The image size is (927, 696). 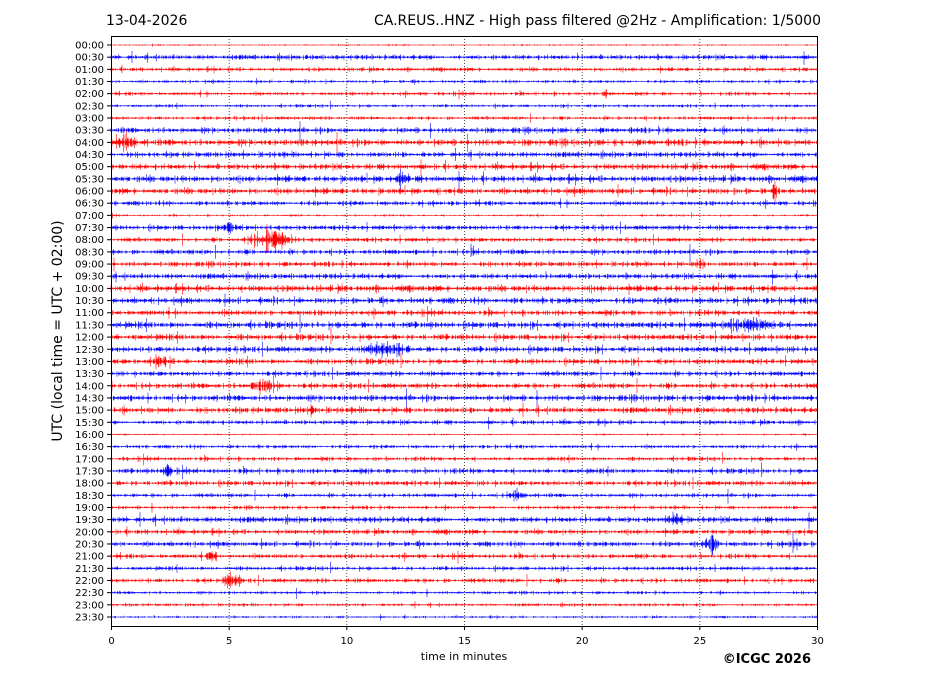 What do you see at coordinates (89, 192) in the screenshot?
I see `row-label: 06:00` at bounding box center [89, 192].